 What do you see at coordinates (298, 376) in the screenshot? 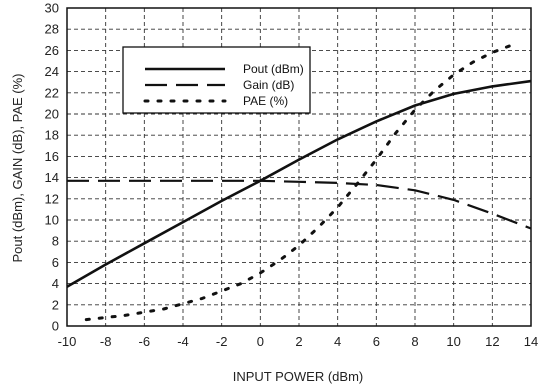
I see `x-axis-title: INPUT POWER (dBm)` at bounding box center [298, 376].